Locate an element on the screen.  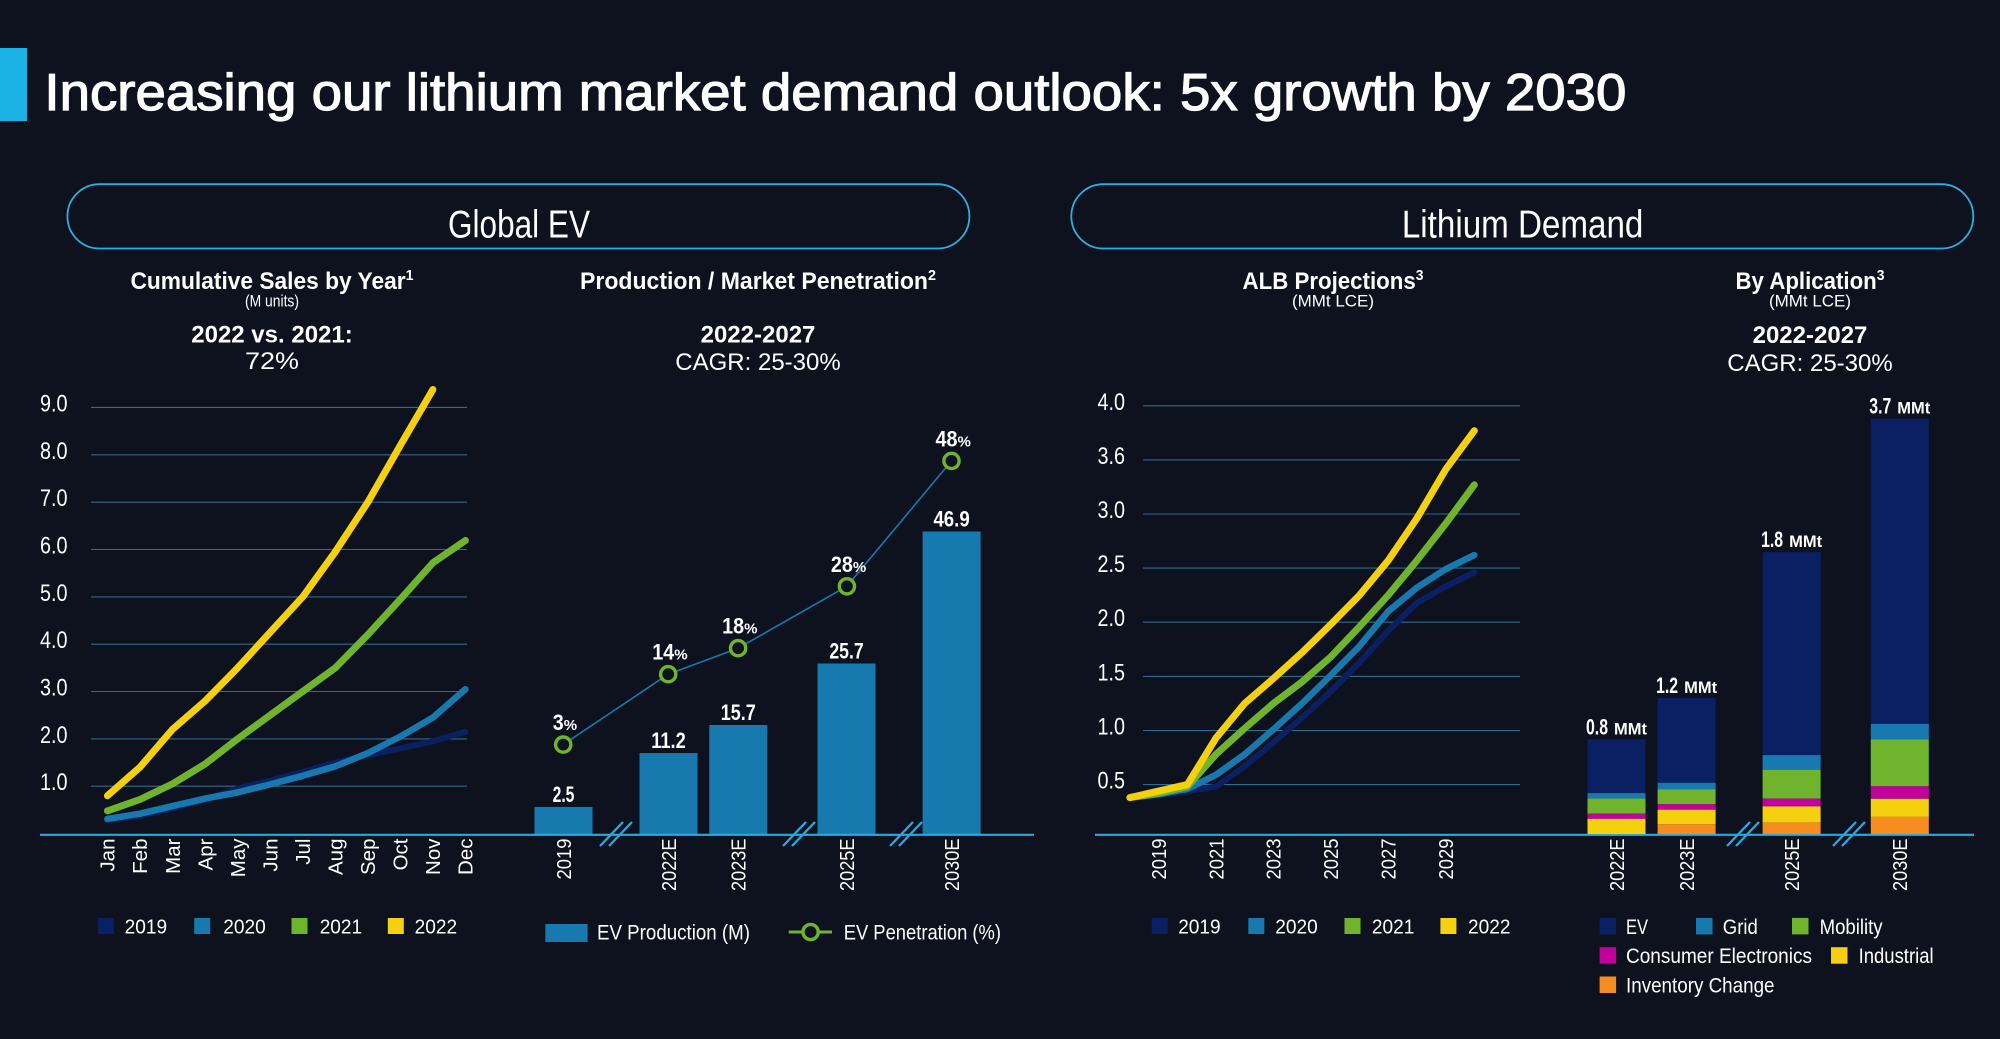
svg-text: 2029 is located at coordinates (1446, 859).